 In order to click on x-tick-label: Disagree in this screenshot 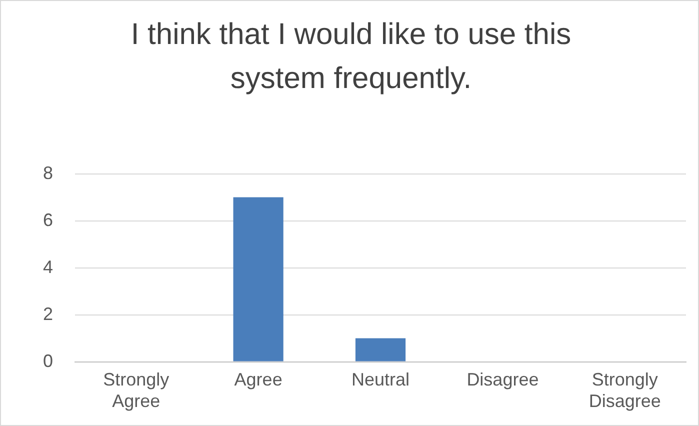, I will do `click(502, 380)`.